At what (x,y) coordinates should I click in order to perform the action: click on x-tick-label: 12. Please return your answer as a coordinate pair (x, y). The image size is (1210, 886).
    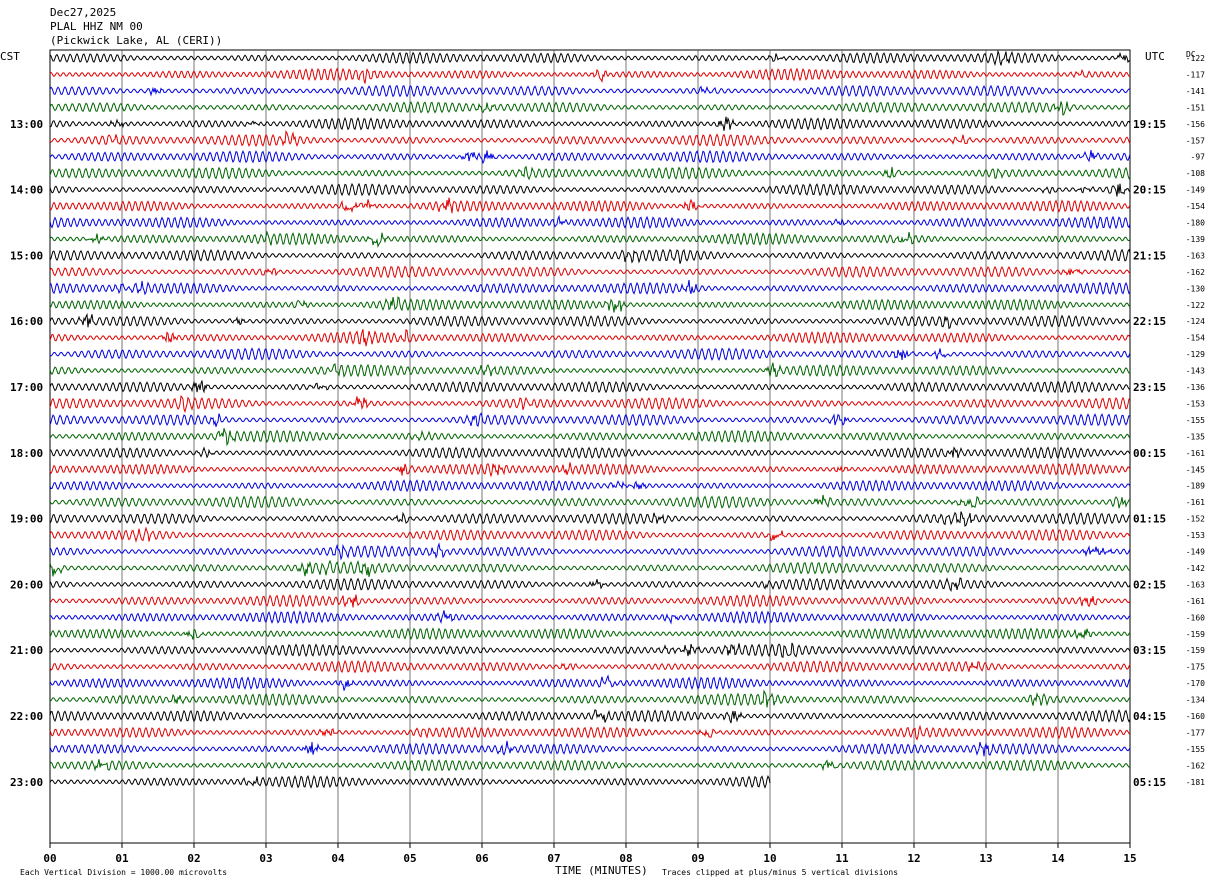
    Looking at the image, I should click on (913, 858).